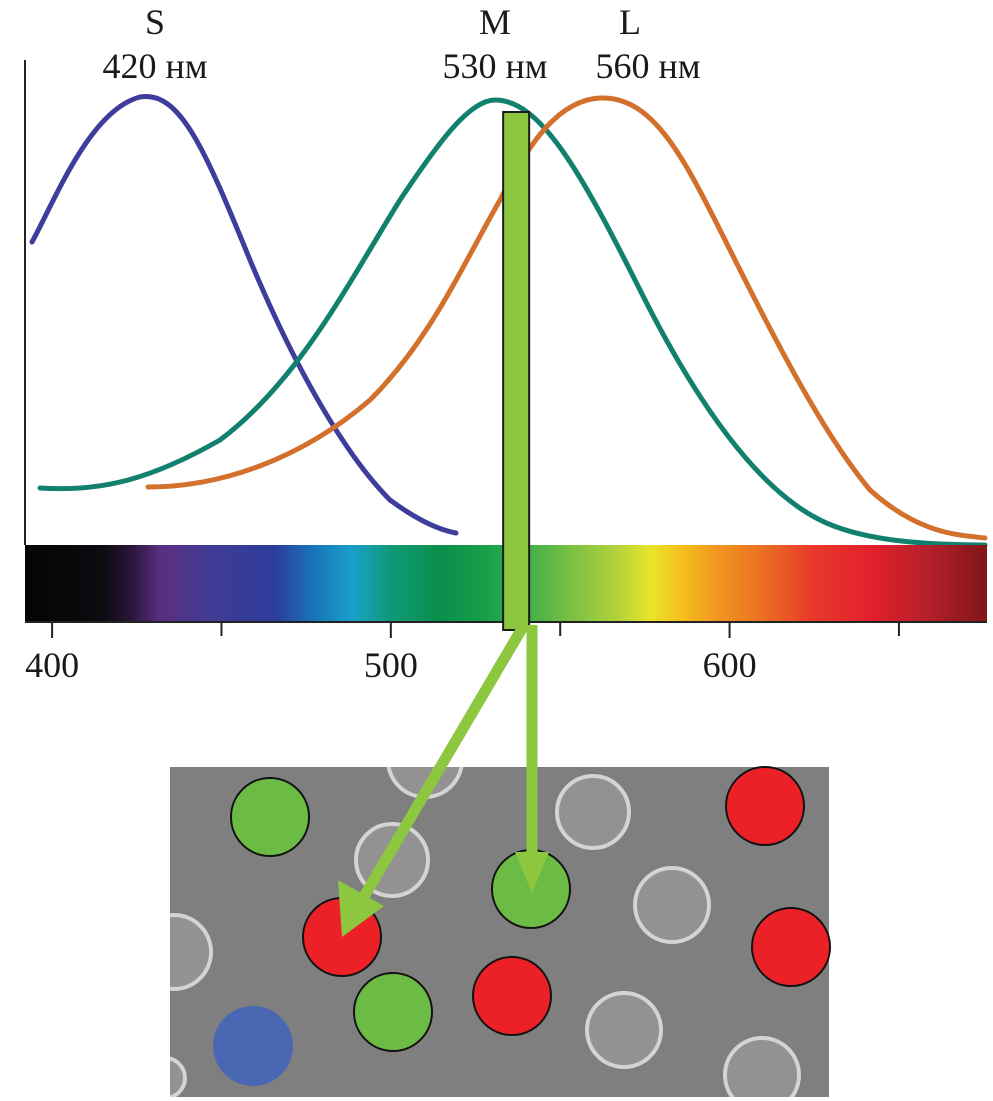 The height and width of the screenshot is (1101, 993). What do you see at coordinates (253, 1046) in the screenshot?
I see `blue-cone-cell` at bounding box center [253, 1046].